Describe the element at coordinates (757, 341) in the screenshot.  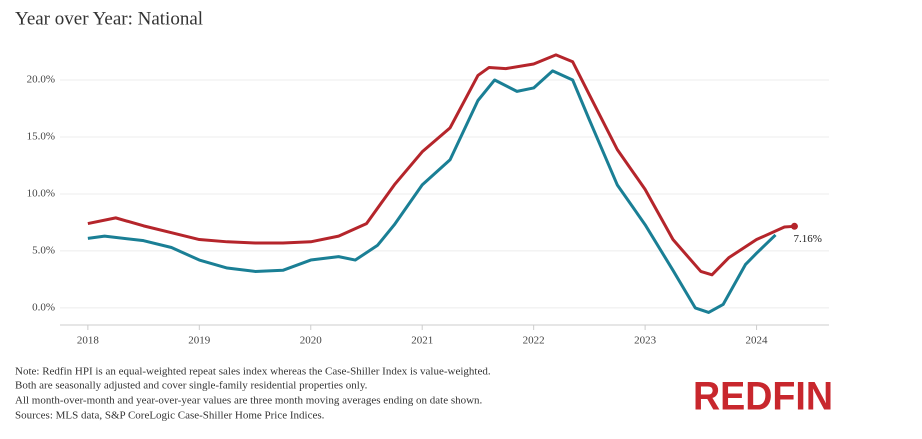
I see `x-tick-label: 2024` at that location.